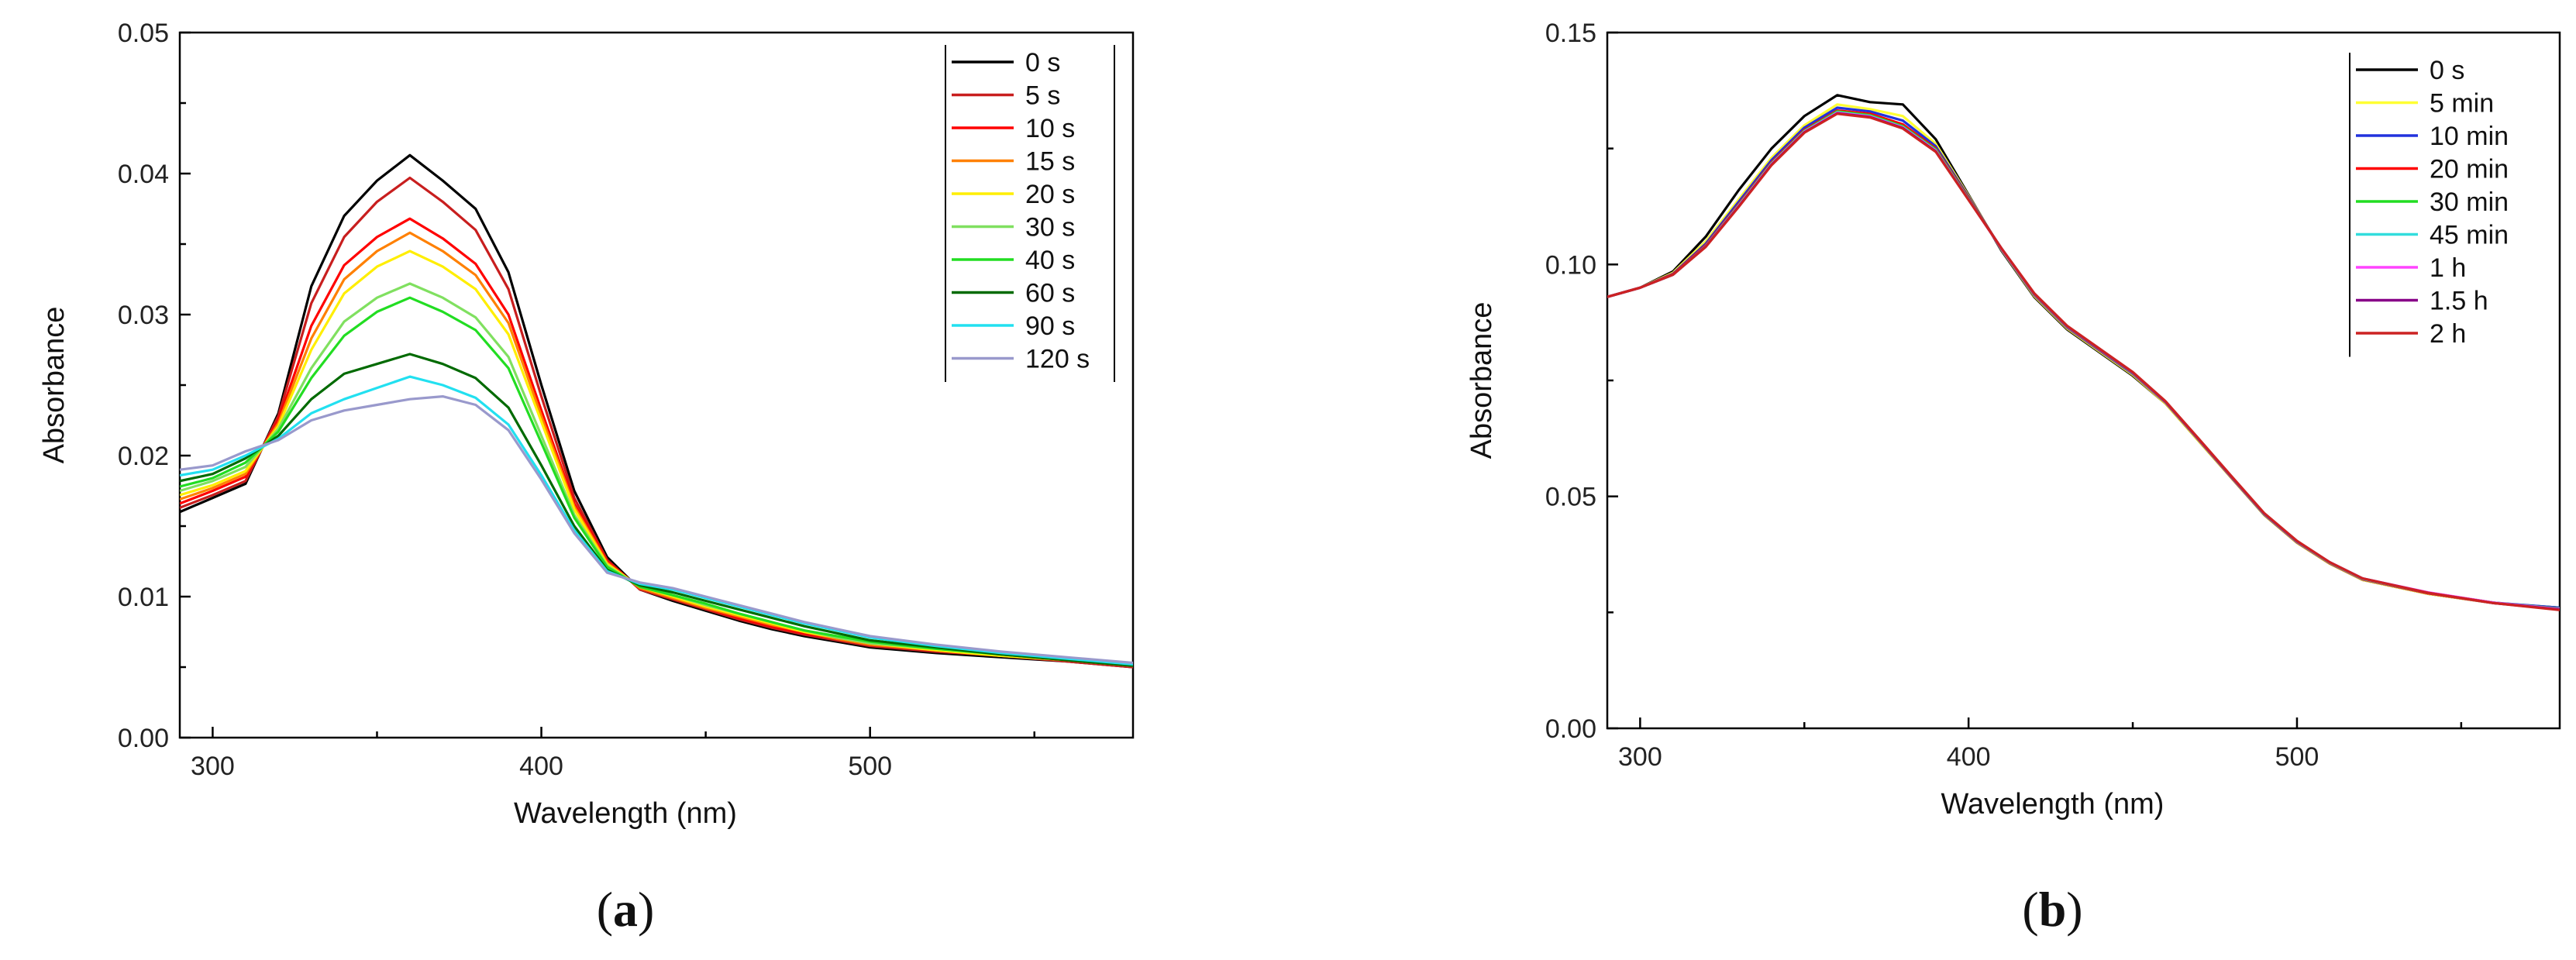  I want to click on legend-label-3: 15 s, so click(1050, 162).